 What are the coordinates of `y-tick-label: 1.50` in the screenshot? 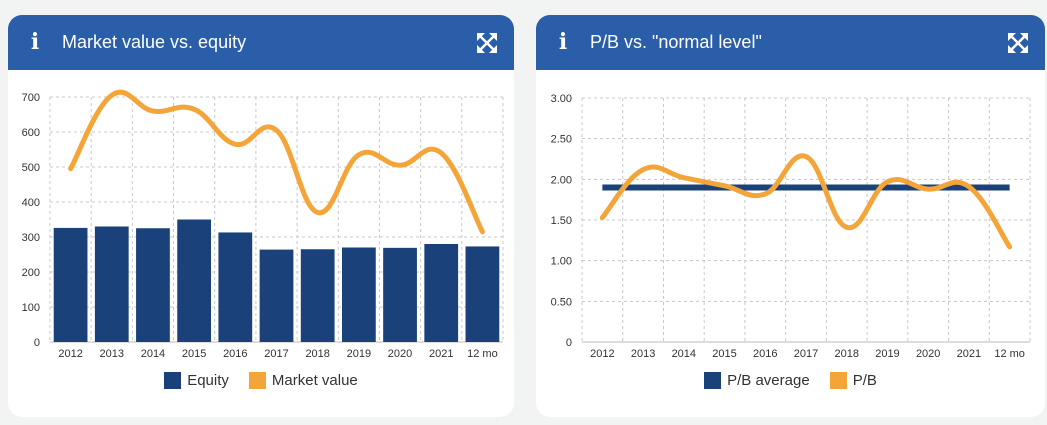 It's located at (561, 221).